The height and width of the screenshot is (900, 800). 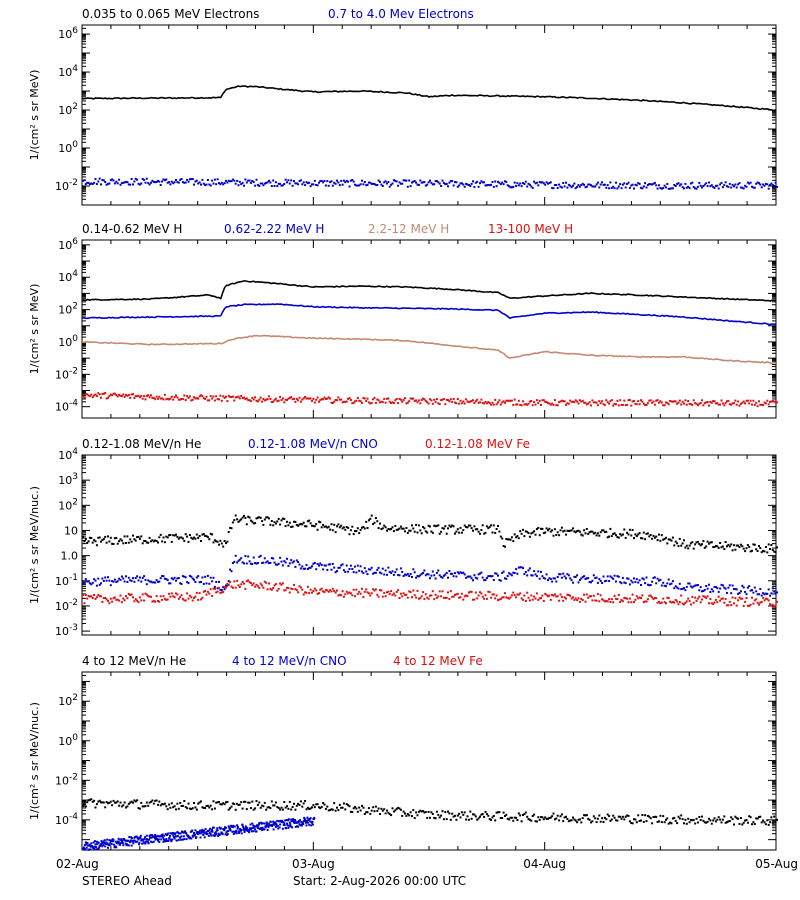 I want to click on y-axis-label: 1/(cm² s sr MeV), so click(x=34, y=329).